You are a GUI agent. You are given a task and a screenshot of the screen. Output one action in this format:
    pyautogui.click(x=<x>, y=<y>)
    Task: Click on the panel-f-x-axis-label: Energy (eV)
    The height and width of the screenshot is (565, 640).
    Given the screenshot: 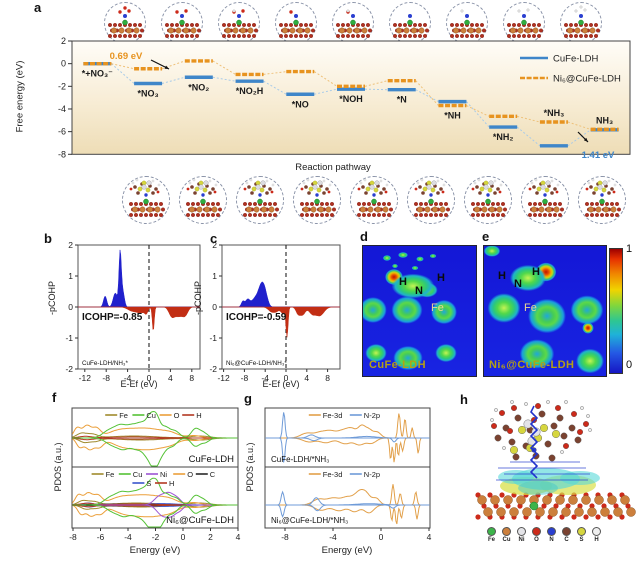 What is the action you would take?
    pyautogui.click(x=155, y=550)
    